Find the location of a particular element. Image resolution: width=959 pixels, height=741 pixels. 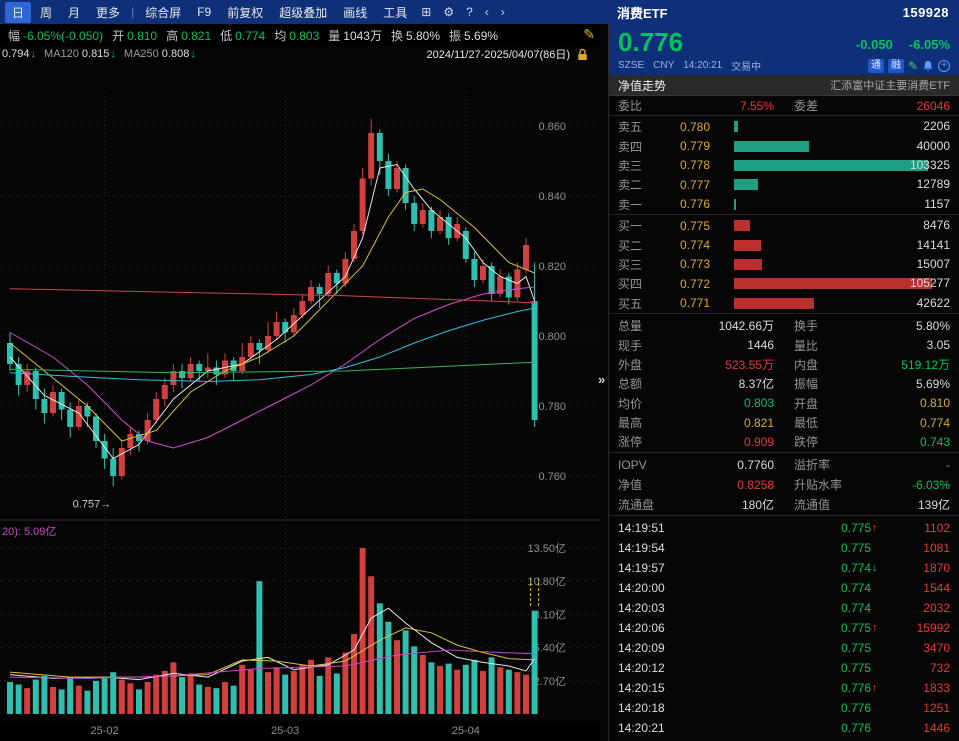

ask-row: 卖四 0.779 40000 is located at coordinates (784, 146).